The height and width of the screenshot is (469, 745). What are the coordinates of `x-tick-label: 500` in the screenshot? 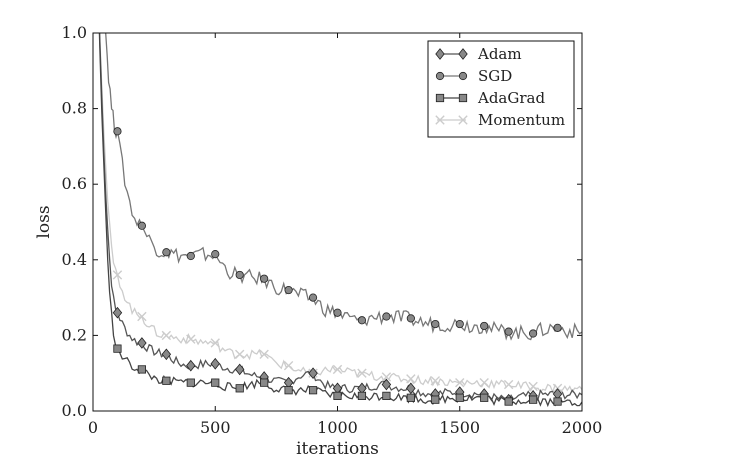 It's located at (215, 427).